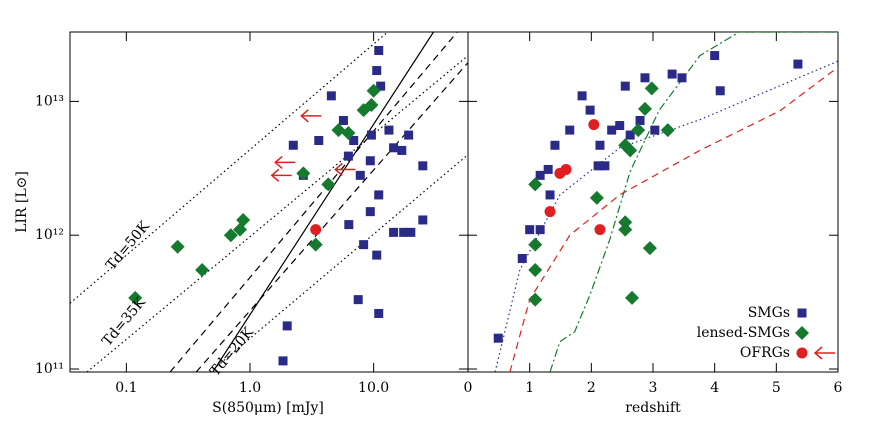  I want to click on legend-label: OFRGs, so click(765, 353).